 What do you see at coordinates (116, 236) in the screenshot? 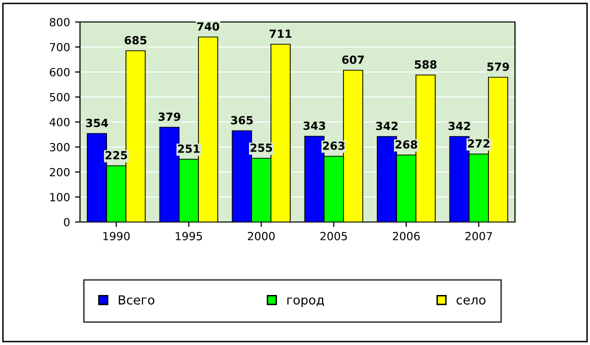
I see `x-tick-label: 1990` at bounding box center [116, 236].